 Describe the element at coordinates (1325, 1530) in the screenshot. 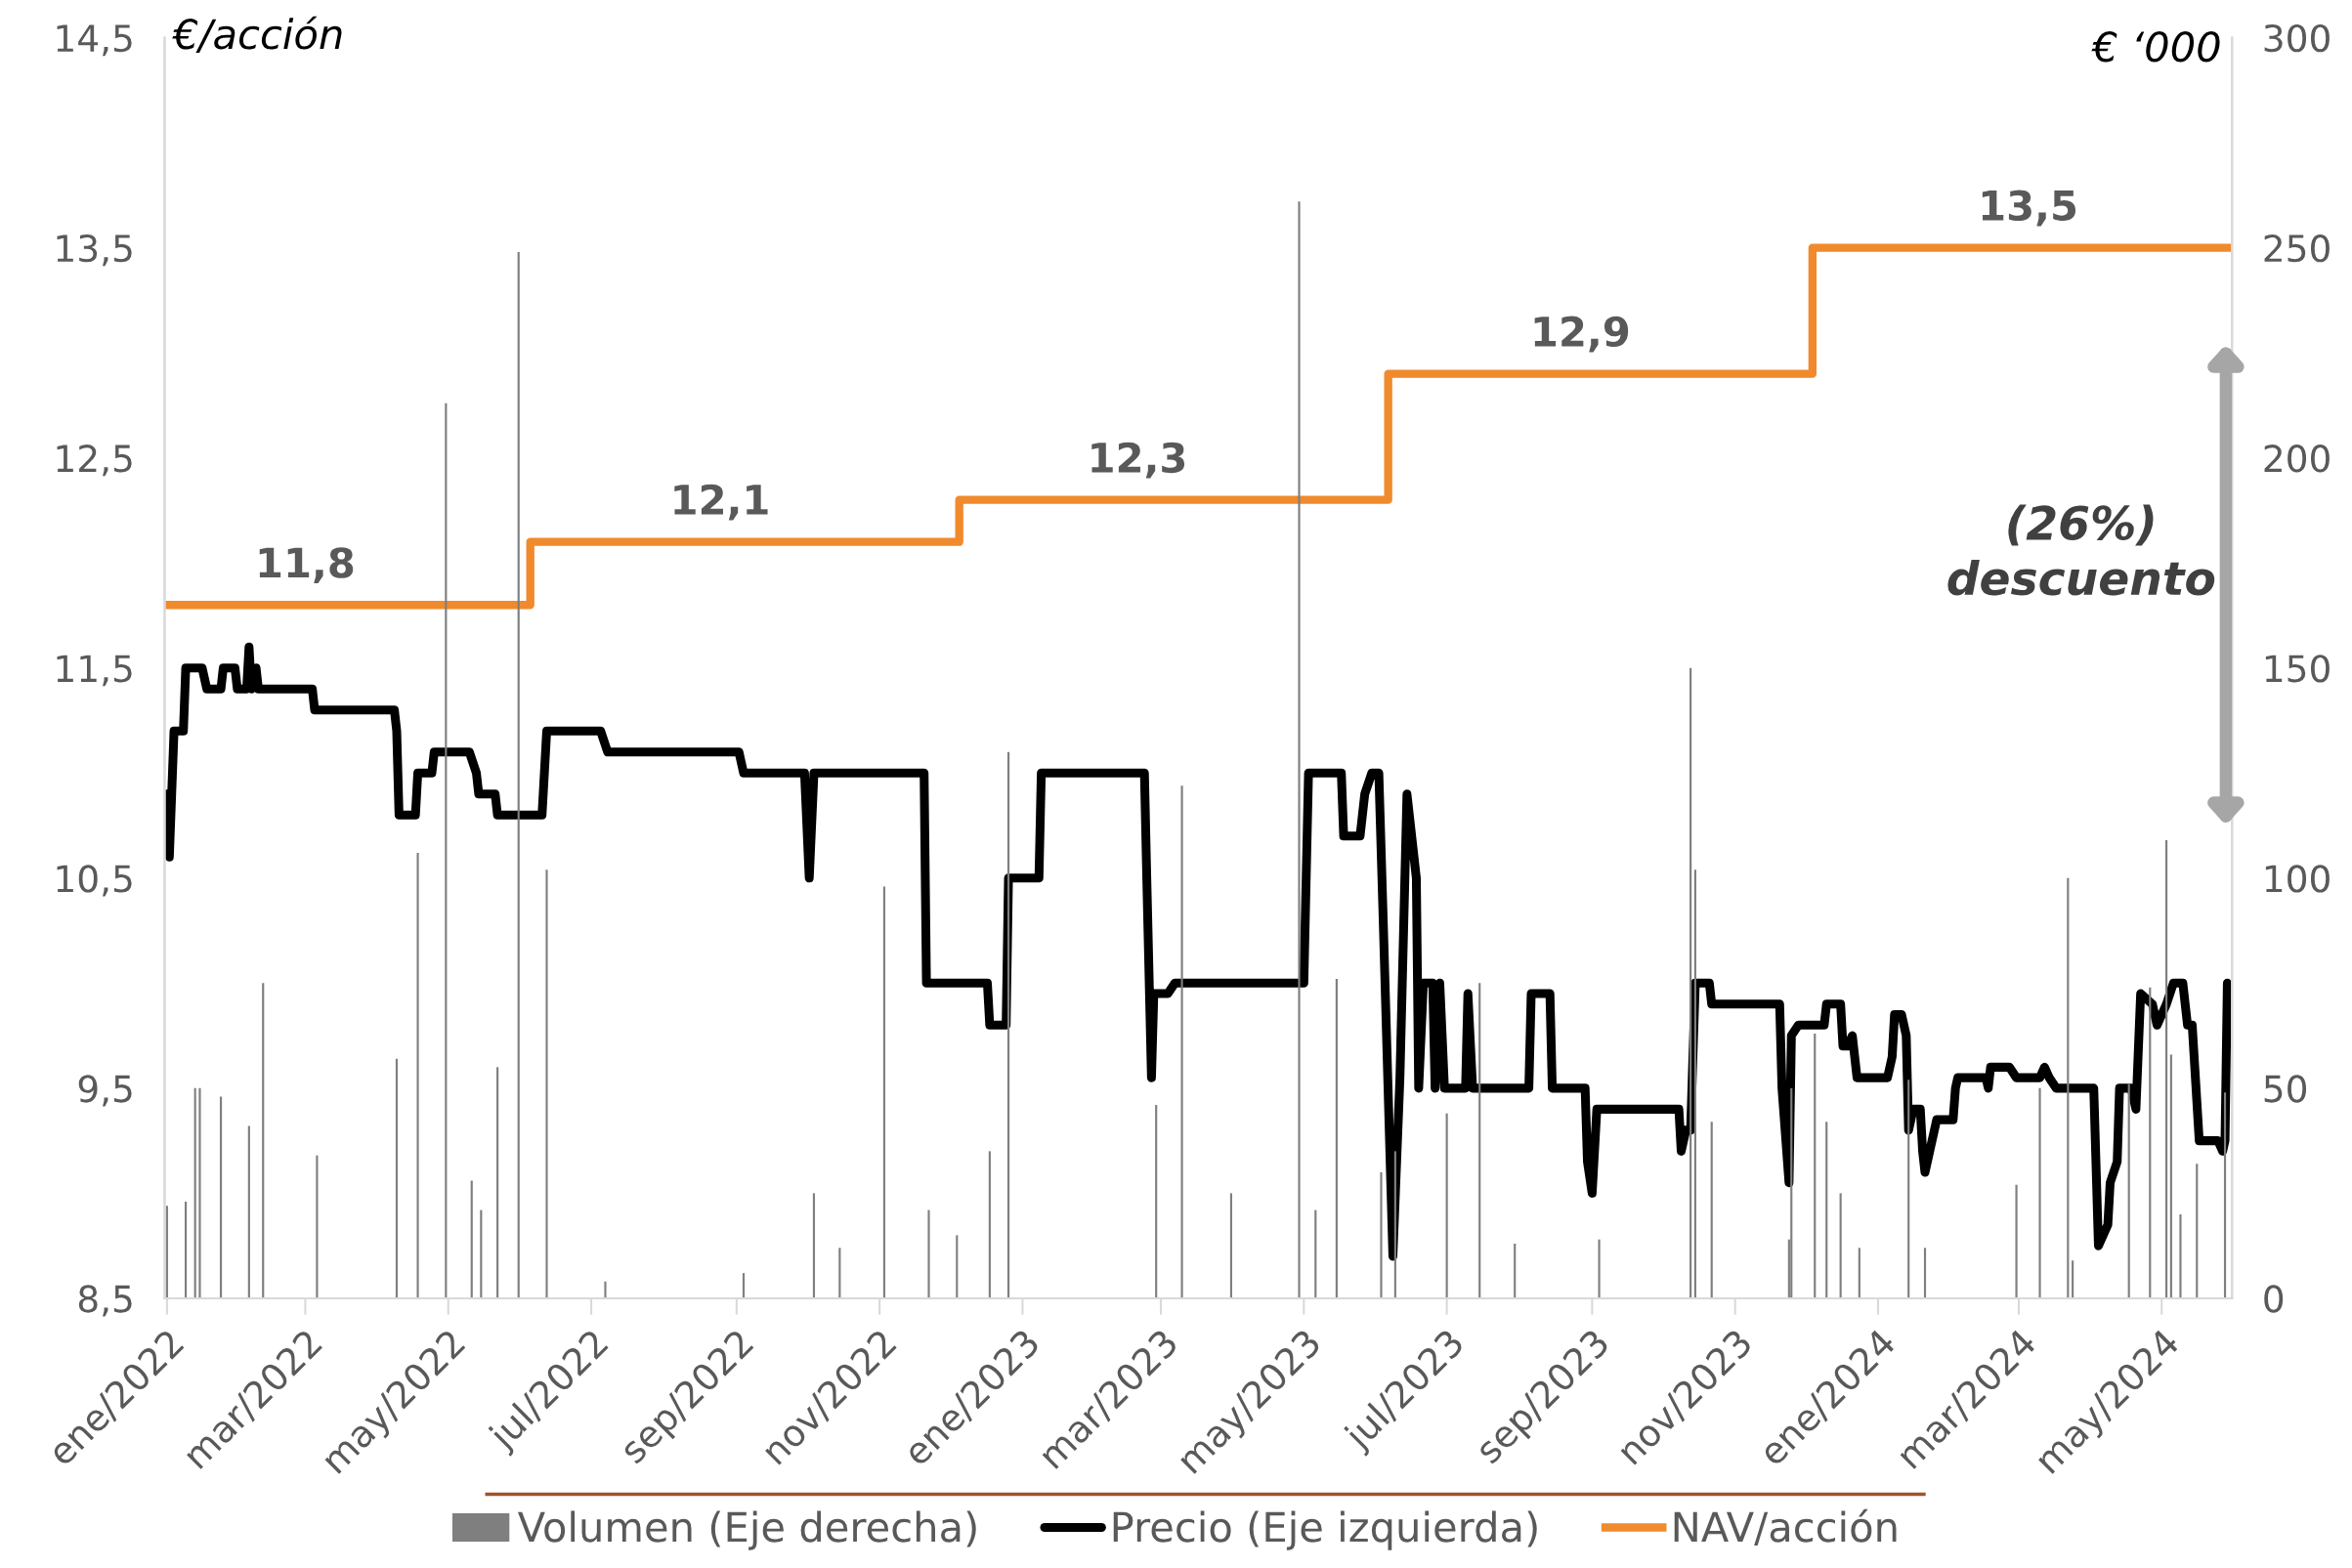

I see `legend-label: Precio (Eje izquierda)` at that location.